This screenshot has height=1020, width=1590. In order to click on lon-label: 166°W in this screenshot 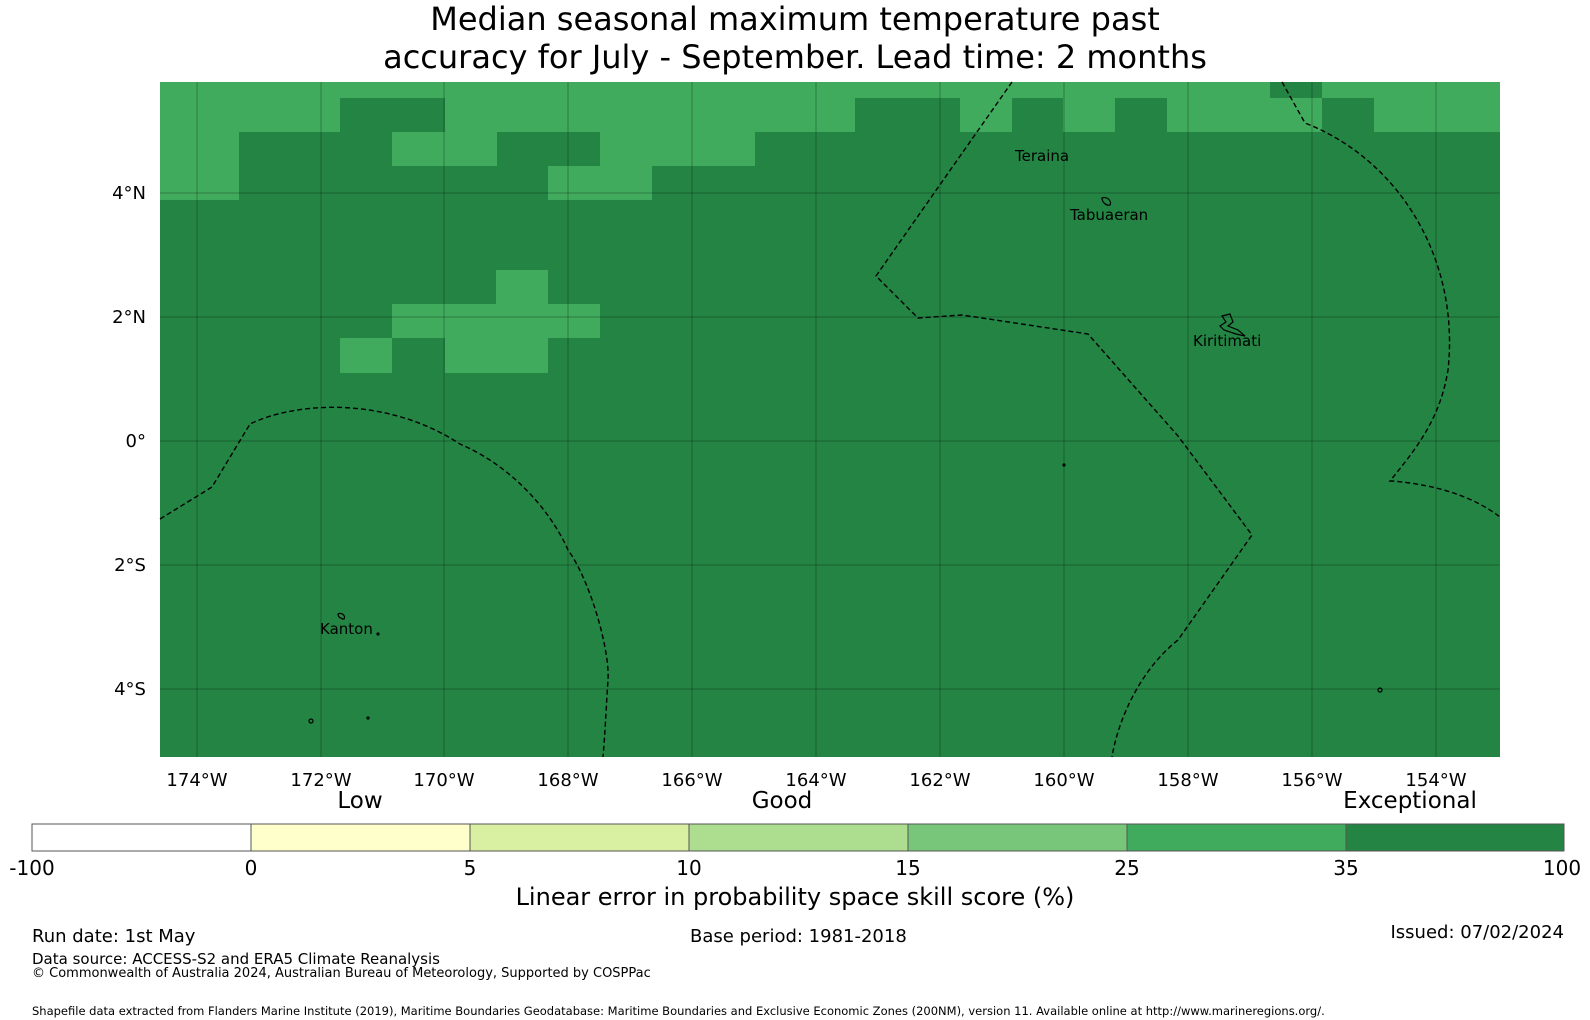, I will do `click(691, 780)`.